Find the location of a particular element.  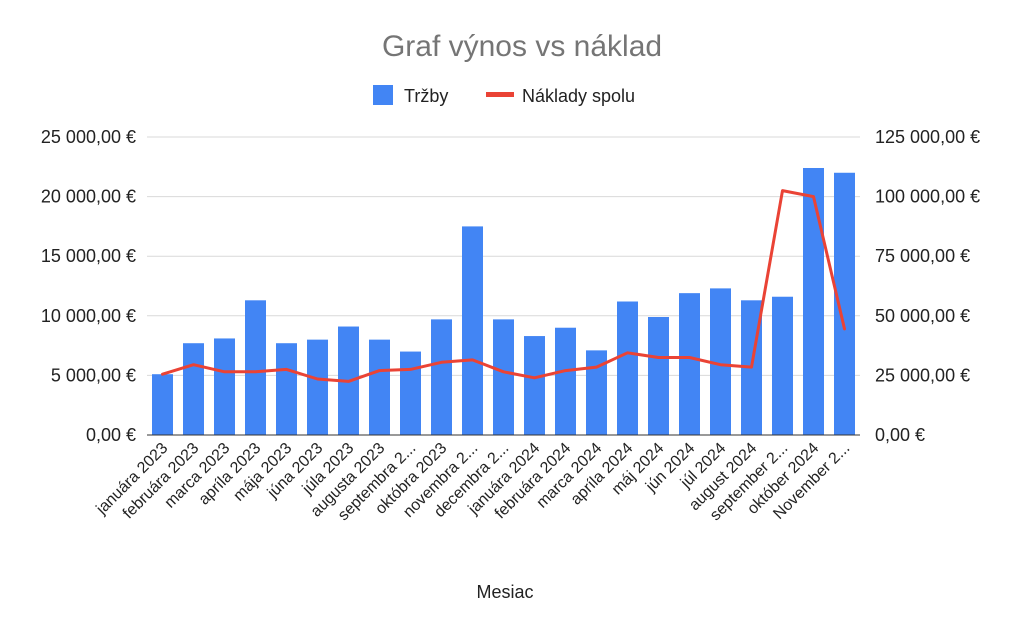

x-axis-title: Mesiac is located at coordinates (504, 592).